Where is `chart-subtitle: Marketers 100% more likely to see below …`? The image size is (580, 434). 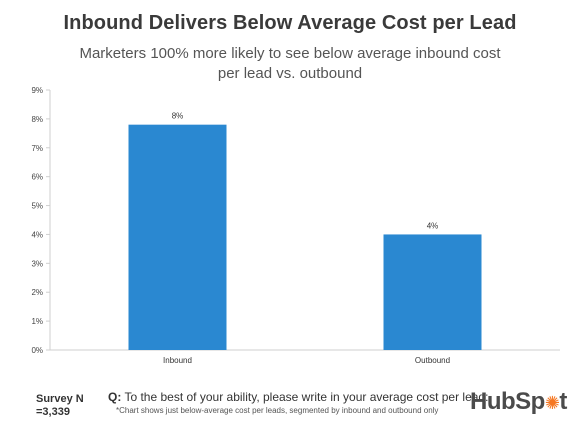
chart-subtitle: Marketers 100% more likely to see below … is located at coordinates (290, 63).